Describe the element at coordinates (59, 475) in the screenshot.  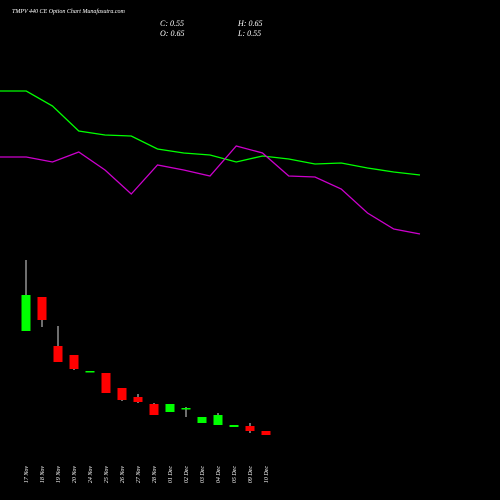
I see `x-tick-label: 19 Nov` at that location.